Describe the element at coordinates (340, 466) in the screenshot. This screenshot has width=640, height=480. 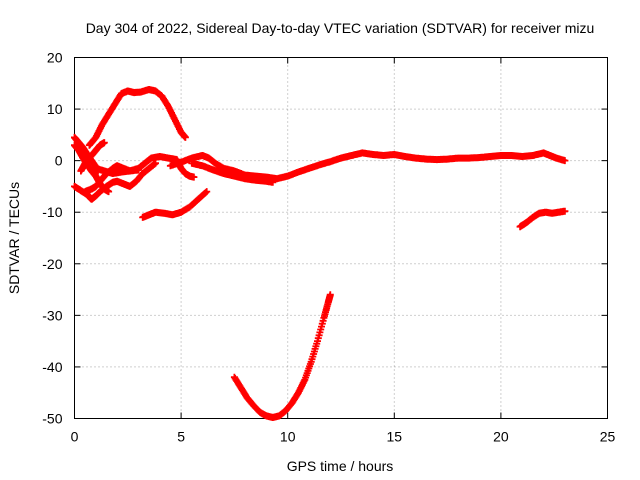
I see `x-axis-label: GPS time / hours` at that location.